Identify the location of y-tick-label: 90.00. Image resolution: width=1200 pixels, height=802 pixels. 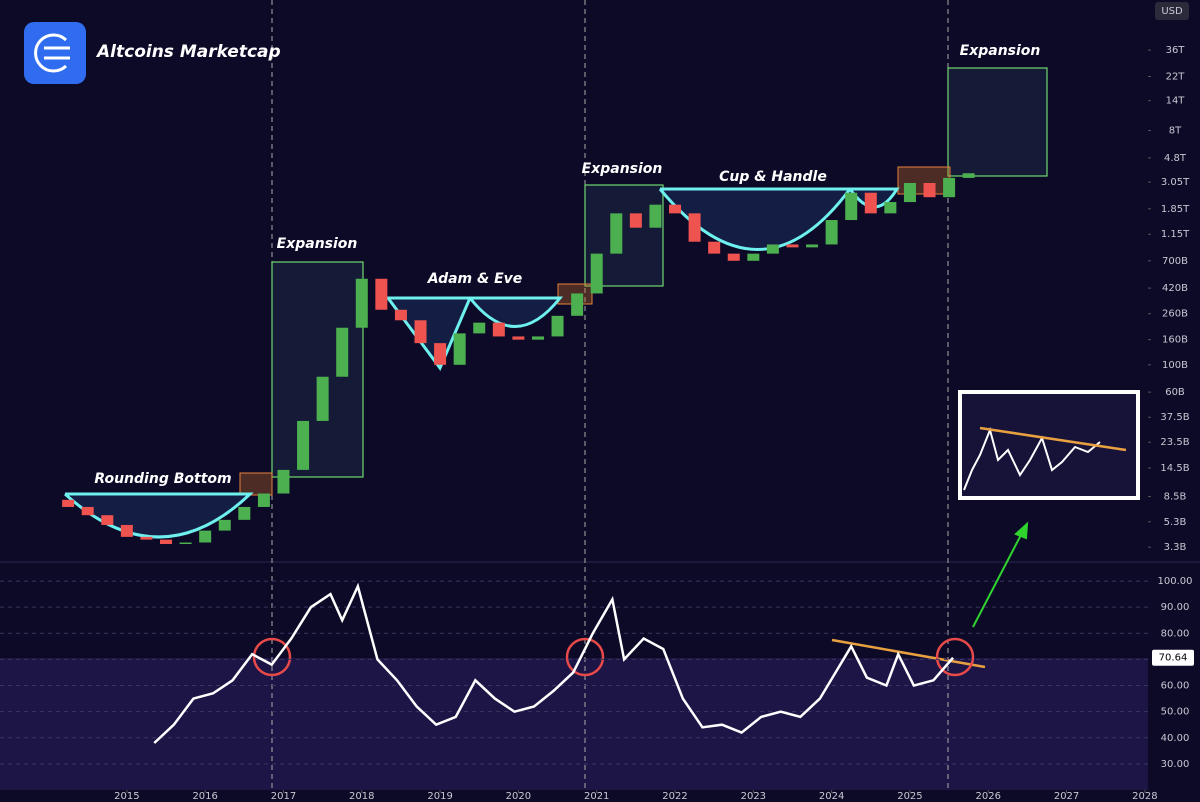
(1175, 607).